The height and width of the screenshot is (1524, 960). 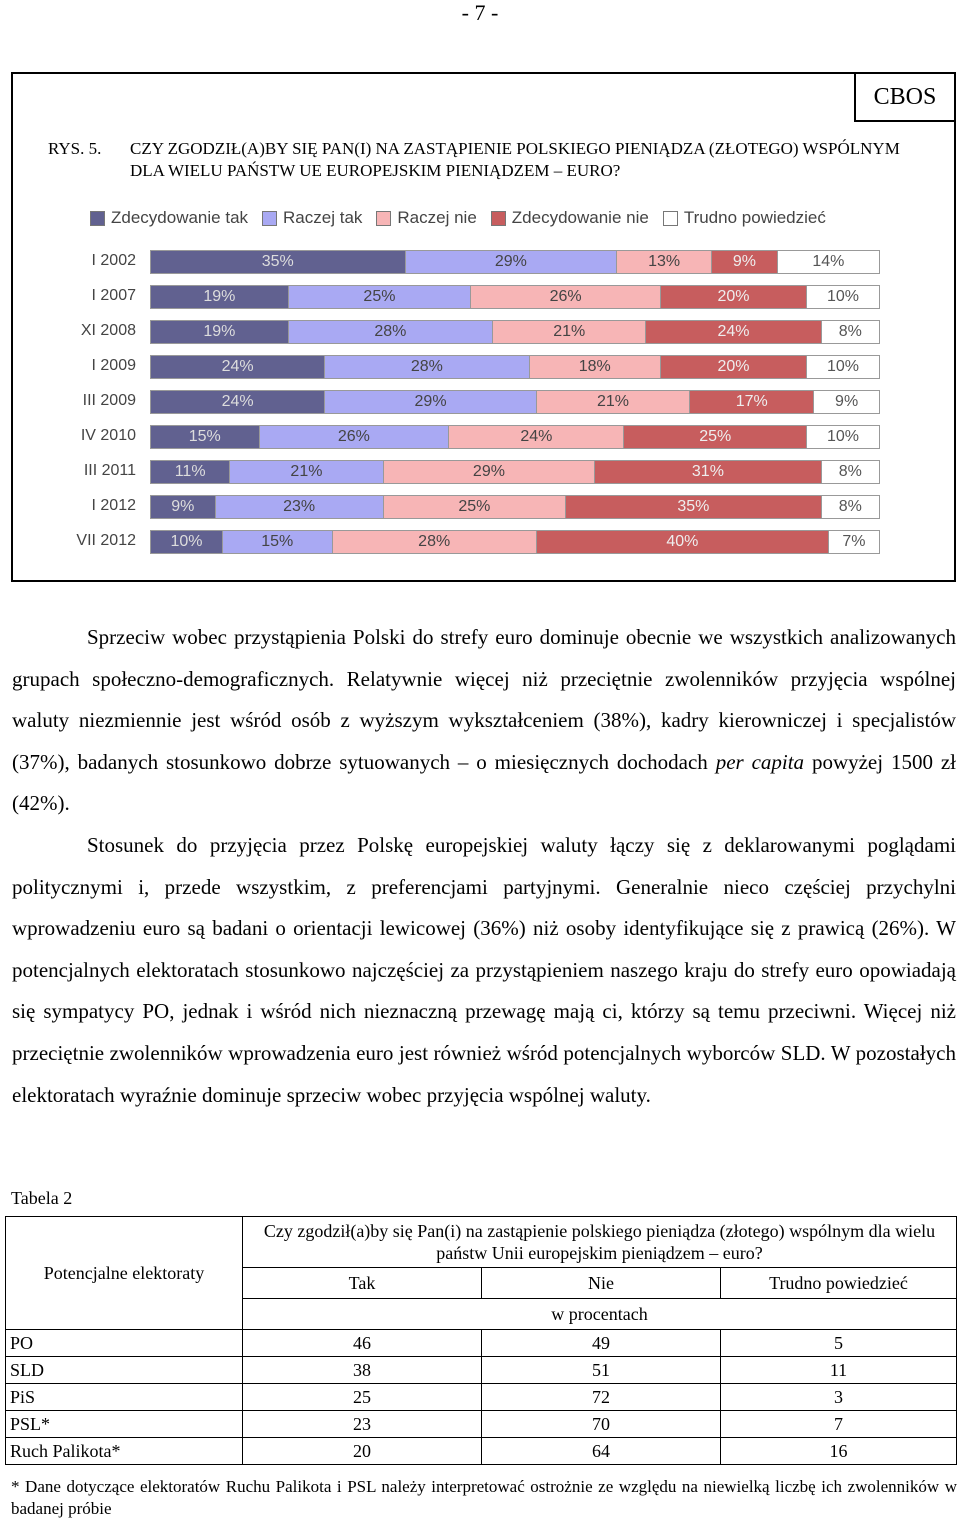 I want to click on stacked-bar: 24% 29% 21% 17% 9%, so click(x=515, y=402).